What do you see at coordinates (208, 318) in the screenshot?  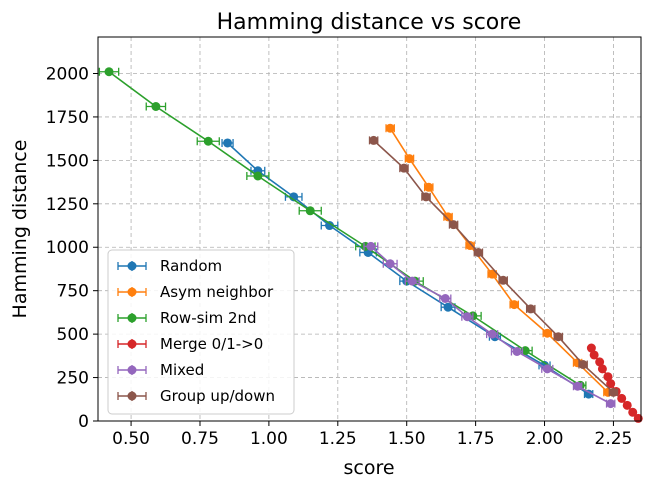 I see `legend-label: Row-sim 2nd` at bounding box center [208, 318].